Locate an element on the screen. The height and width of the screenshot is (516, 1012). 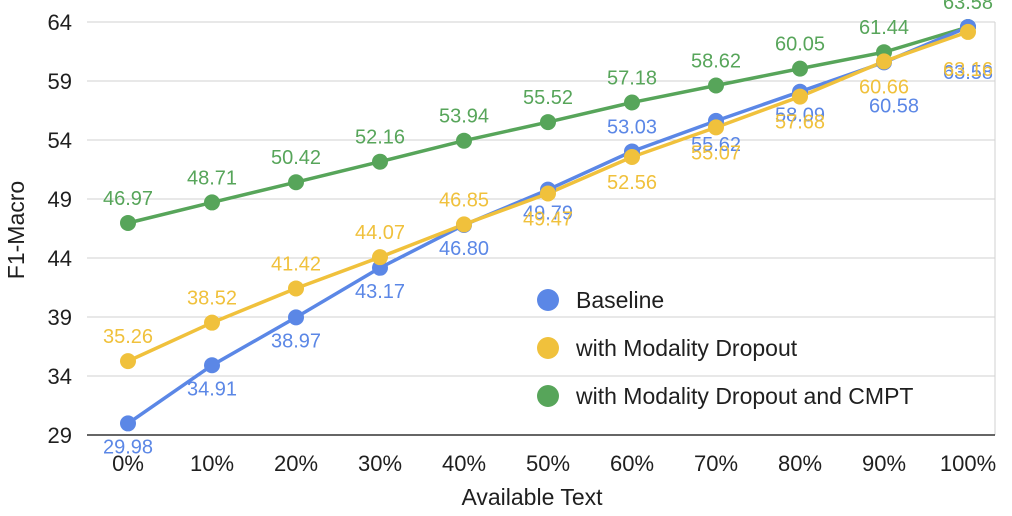
data-label-with-modality-dropout: 41.42 is located at coordinates (296, 264).